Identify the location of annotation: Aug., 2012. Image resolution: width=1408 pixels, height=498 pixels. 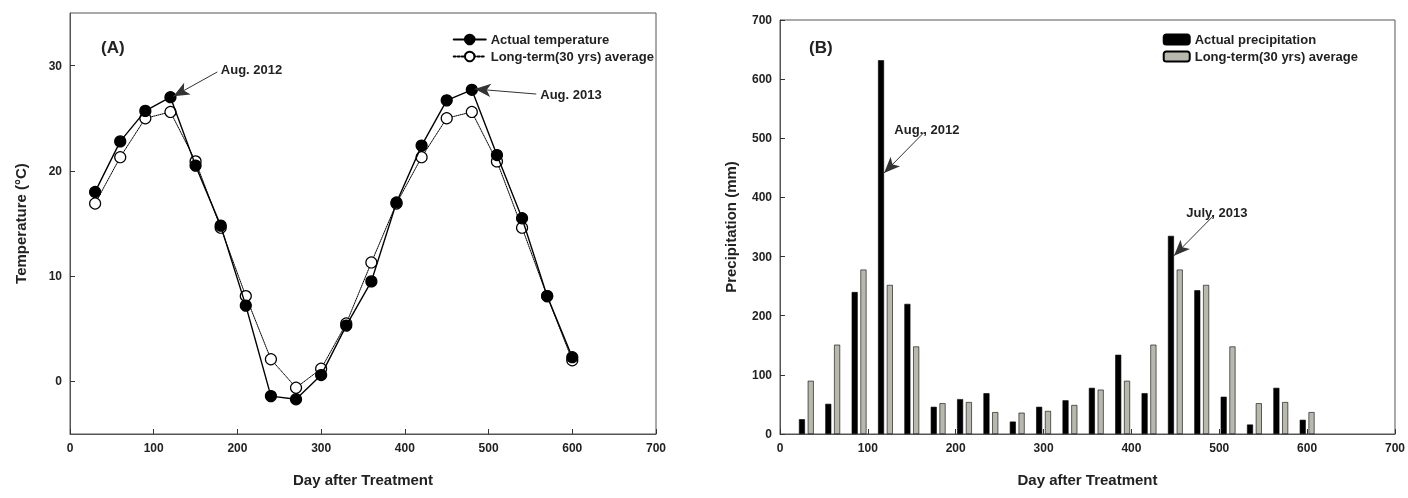
(927, 130).